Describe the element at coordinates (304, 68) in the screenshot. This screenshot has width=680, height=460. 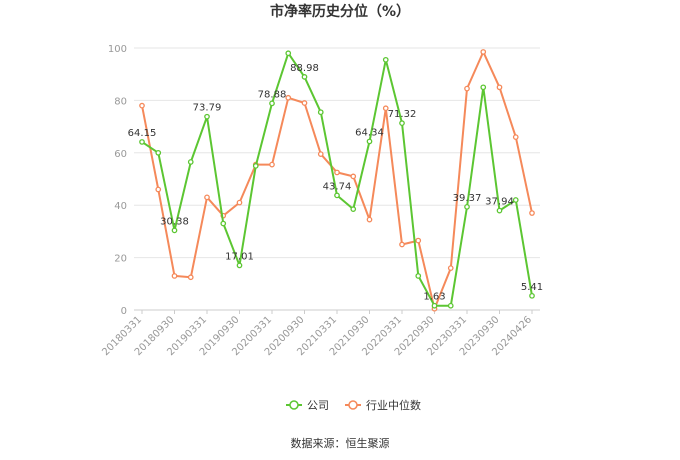
I see `data-label: 88.98` at that location.